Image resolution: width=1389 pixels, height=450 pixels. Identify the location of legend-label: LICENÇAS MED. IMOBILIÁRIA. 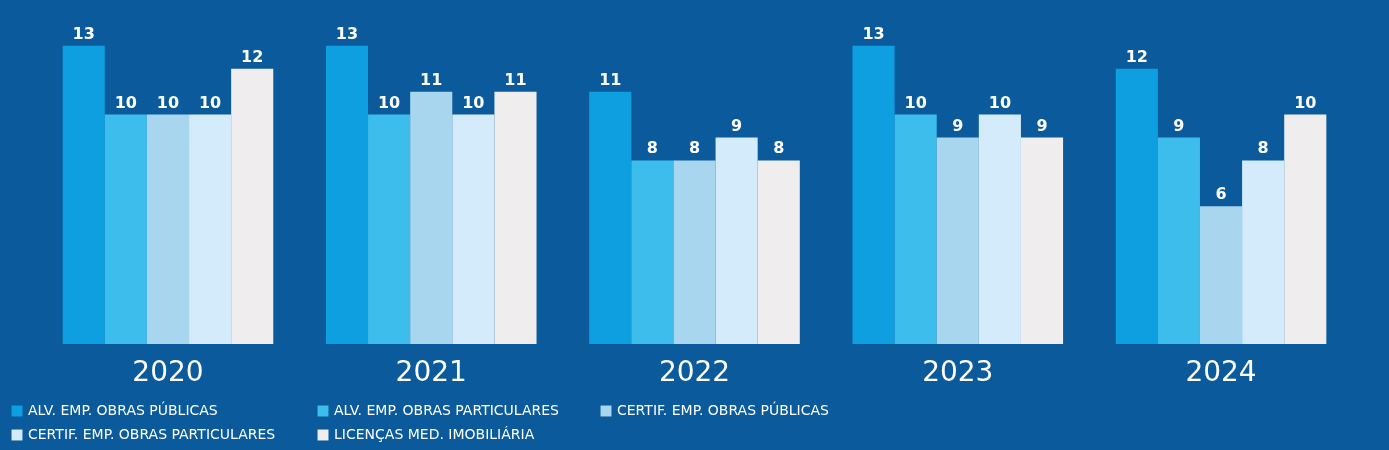
(434, 434).